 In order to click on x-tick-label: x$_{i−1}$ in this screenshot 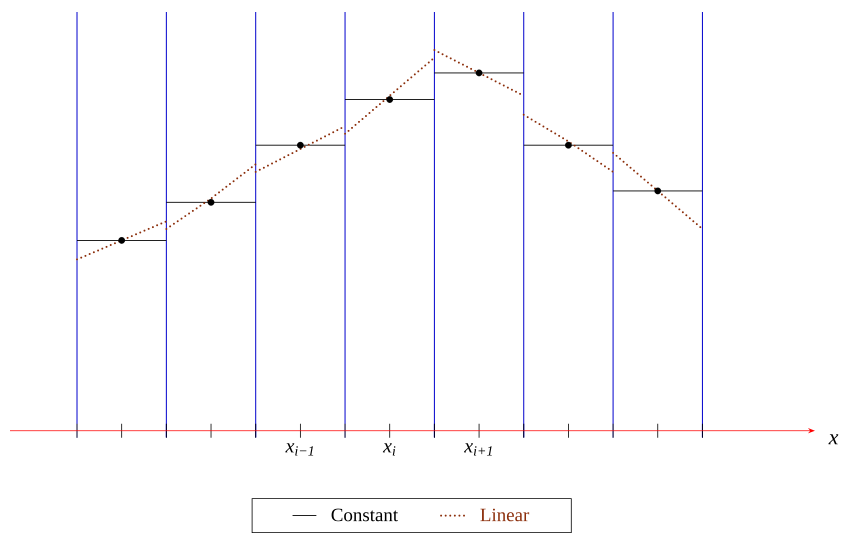, I will do `click(299, 449)`.